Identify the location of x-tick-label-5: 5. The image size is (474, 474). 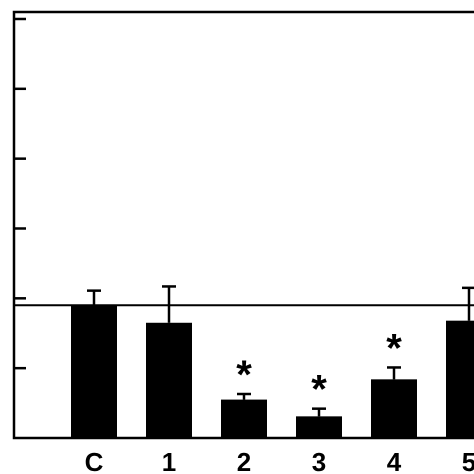
(468, 460).